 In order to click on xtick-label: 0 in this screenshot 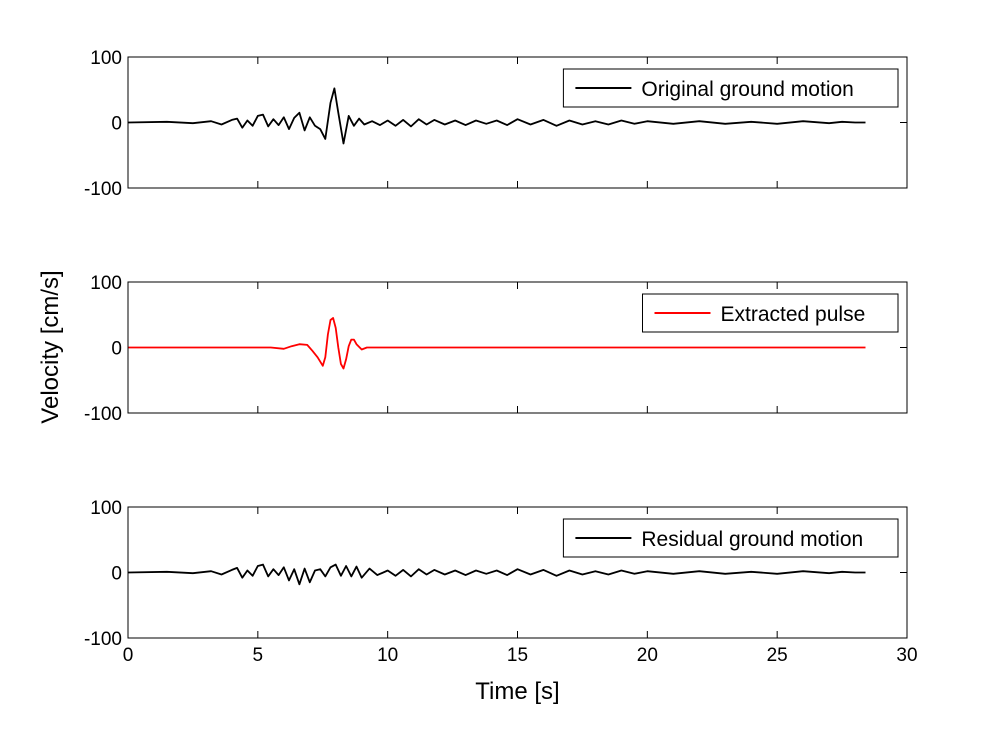, I will do `click(128, 655)`.